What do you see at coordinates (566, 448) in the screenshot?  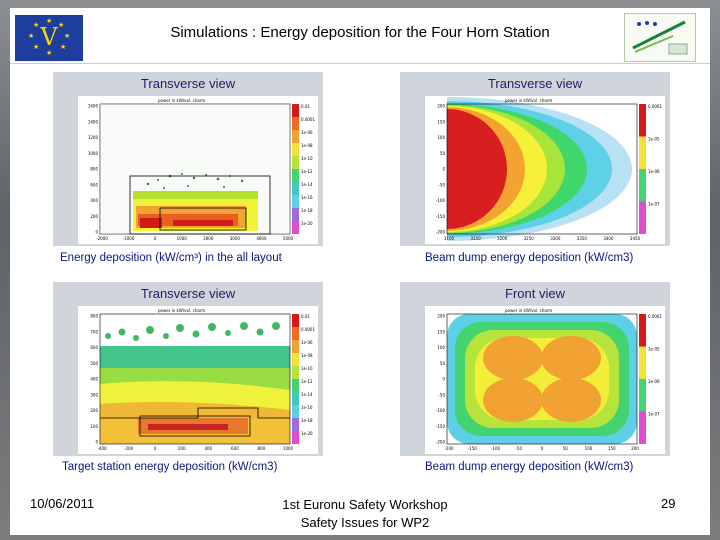 I see `x-tick-label: 50` at bounding box center [566, 448].